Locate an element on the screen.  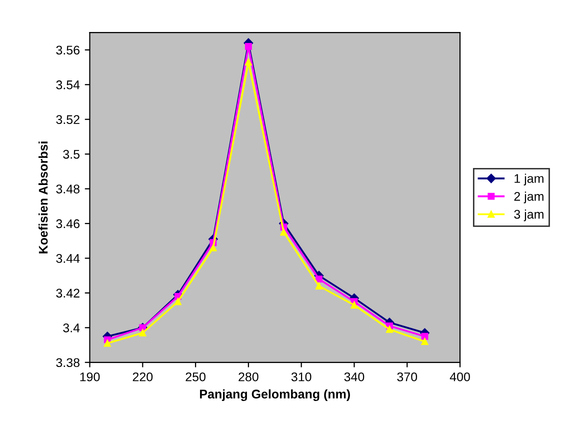
y-tick-label: 3.44 is located at coordinates (68, 258).